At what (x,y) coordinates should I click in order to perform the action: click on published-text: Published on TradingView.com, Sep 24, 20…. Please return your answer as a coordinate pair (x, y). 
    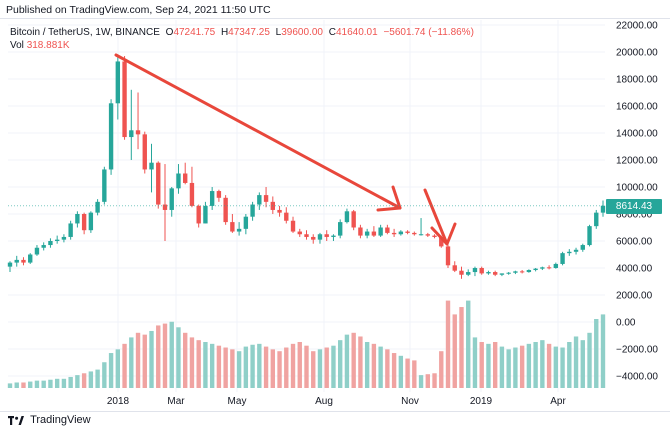
    Looking at the image, I should click on (138, 10).